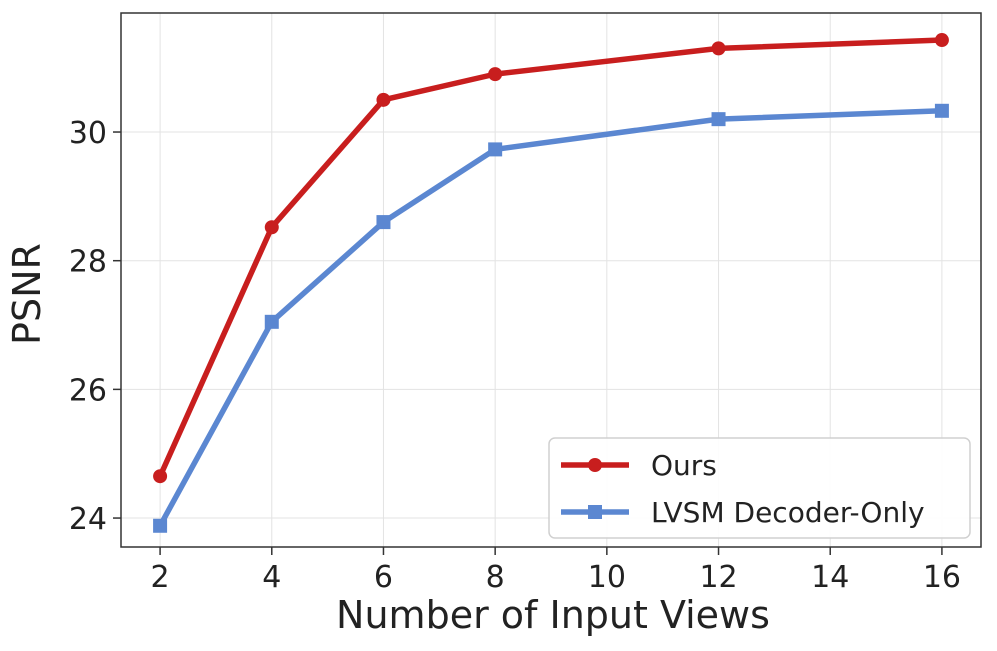 The width and height of the screenshot is (997, 651). Describe the element at coordinates (88, 519) in the screenshot. I see `y-tick-label: 24` at that location.